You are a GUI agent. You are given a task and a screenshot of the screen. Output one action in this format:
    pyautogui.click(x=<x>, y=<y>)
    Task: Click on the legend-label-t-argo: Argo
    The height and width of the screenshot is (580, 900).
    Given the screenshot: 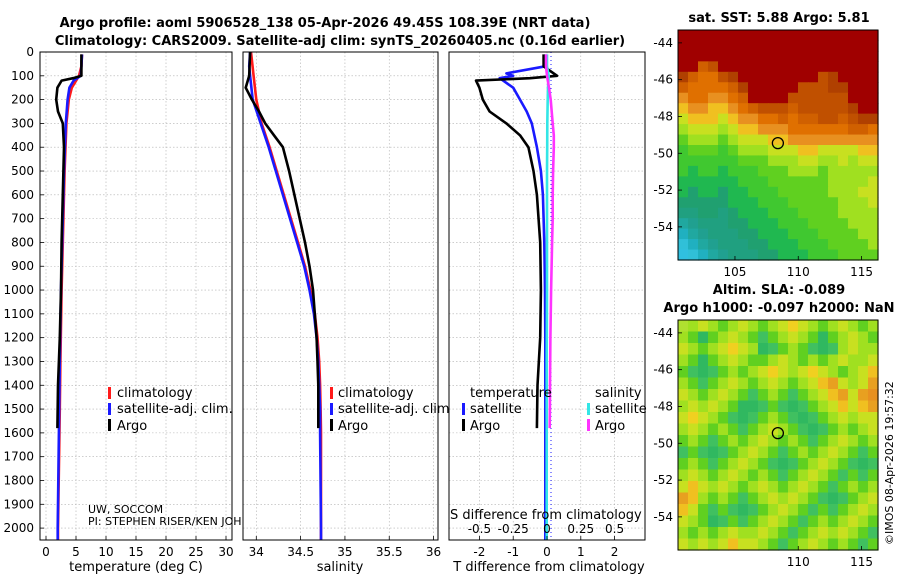 What is the action you would take?
    pyautogui.click(x=485, y=426)
    